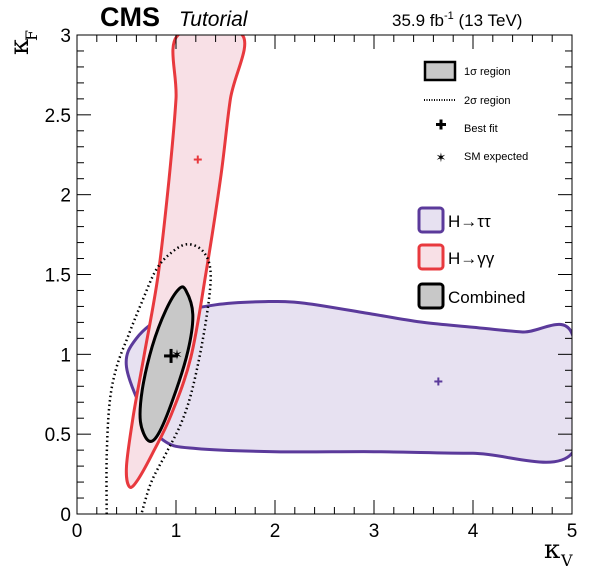  Describe the element at coordinates (431, 257) in the screenshot. I see `legend-swatch-gammagamma` at that location.